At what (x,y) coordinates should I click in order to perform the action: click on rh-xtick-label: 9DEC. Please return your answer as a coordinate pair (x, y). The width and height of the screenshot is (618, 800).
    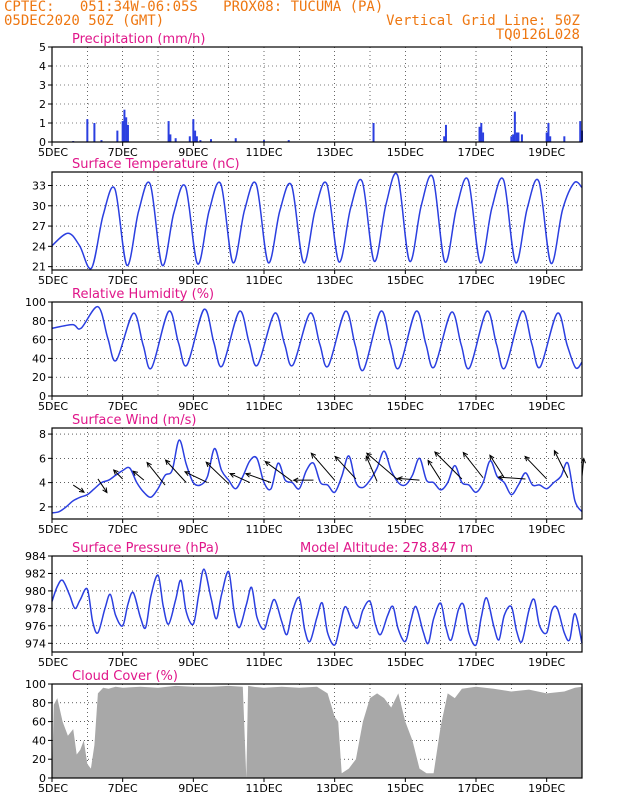
    Looking at the image, I should click on (193, 406).